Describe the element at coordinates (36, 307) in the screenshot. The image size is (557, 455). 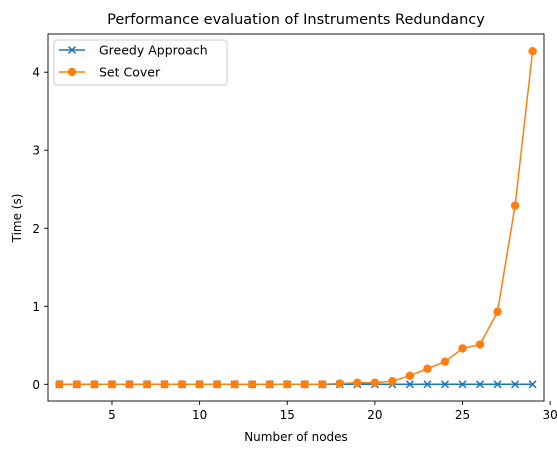
I see `y-tick-label: 1` at that location.